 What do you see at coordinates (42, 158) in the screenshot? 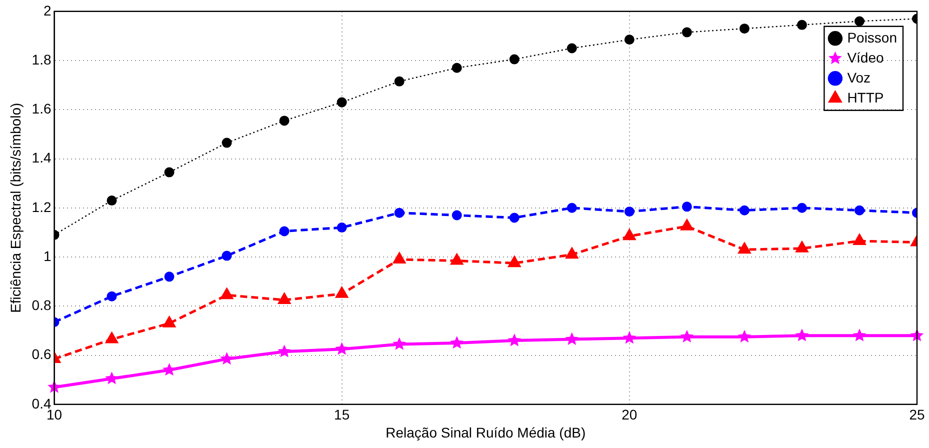
I see `y-tick-label: 1.4` at bounding box center [42, 158].